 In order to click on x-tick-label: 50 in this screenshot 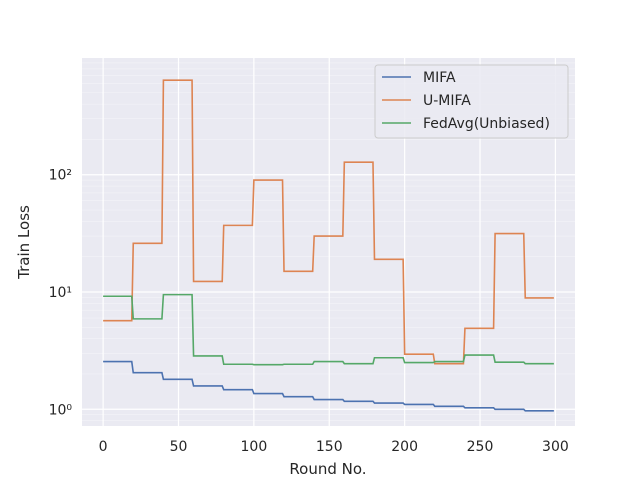, I will do `click(179, 447)`.